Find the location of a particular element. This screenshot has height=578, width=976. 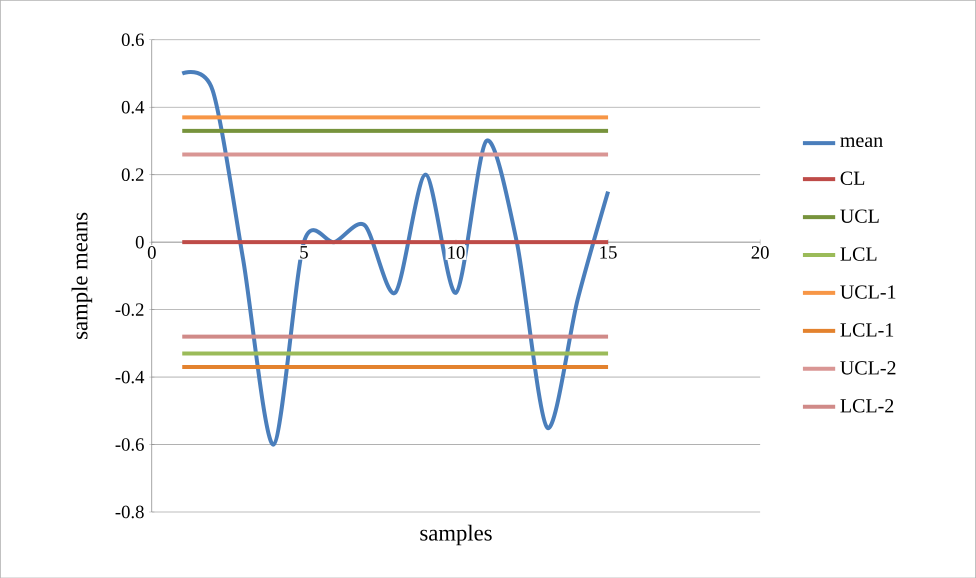

y-tick-label: -0.4 is located at coordinates (130, 377).